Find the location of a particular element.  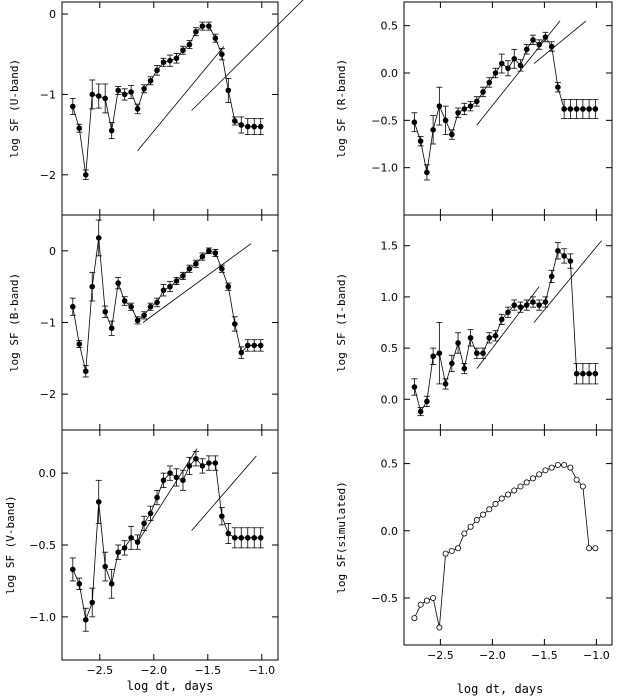

panel-u: 0 −1 −2 log SF (U-band) is located at coordinates (156, 108).